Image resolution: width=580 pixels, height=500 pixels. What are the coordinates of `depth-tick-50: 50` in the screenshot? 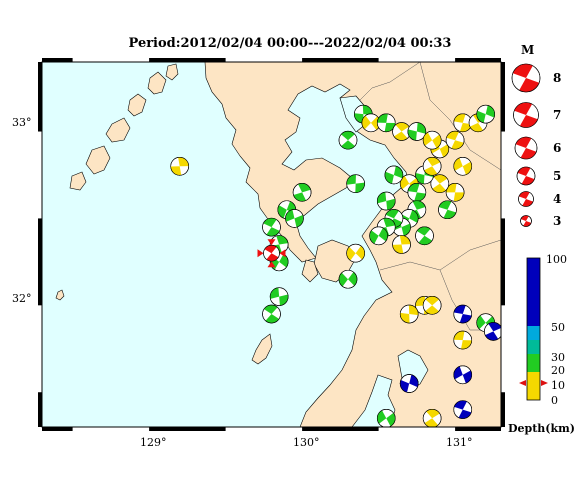 It's located at (558, 327).